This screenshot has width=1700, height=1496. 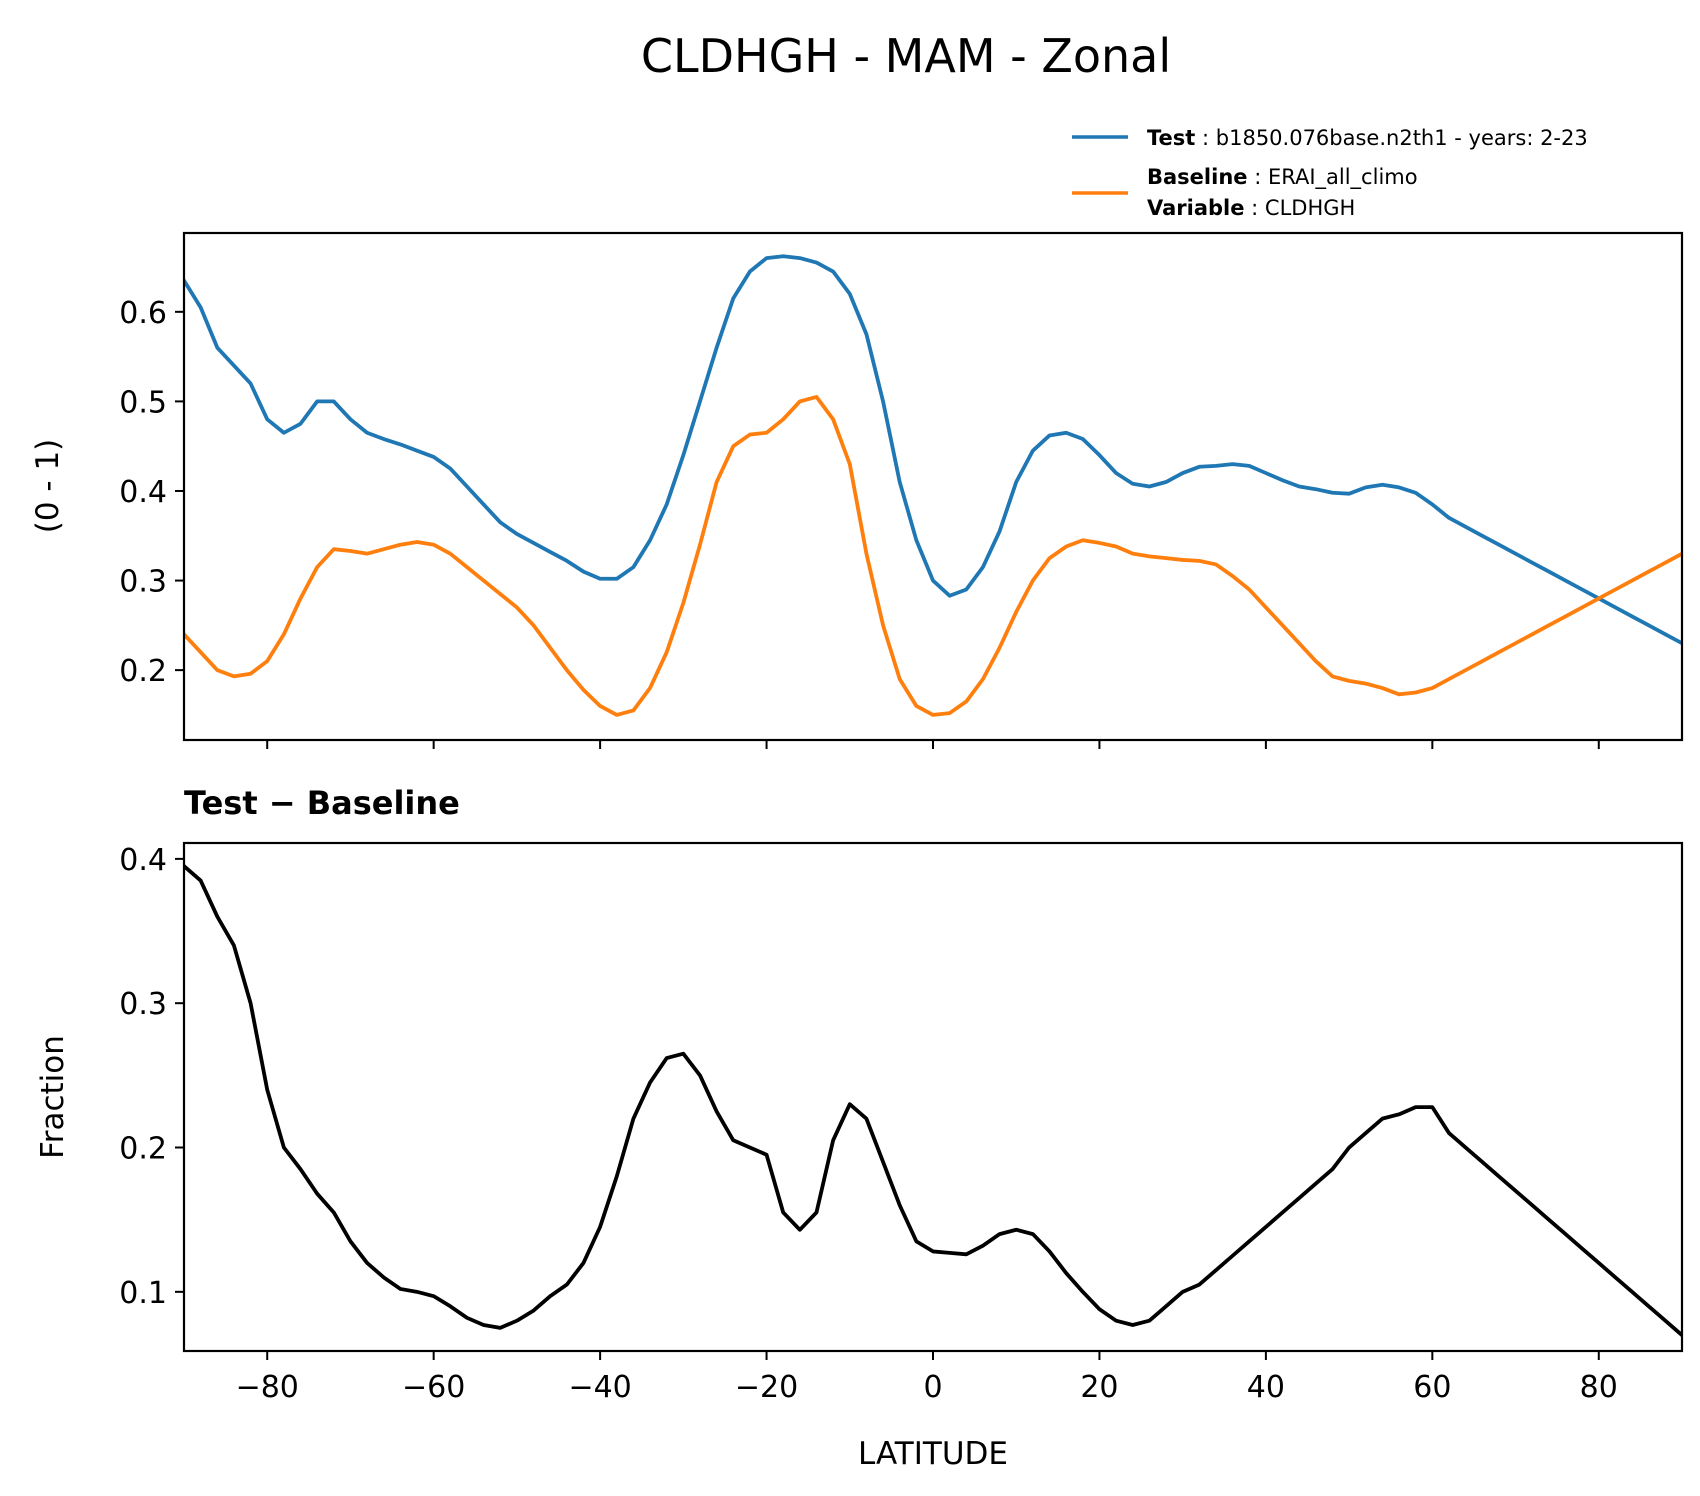 I want to click on bottom-x-tick-label: −40, so click(x=599, y=1387).